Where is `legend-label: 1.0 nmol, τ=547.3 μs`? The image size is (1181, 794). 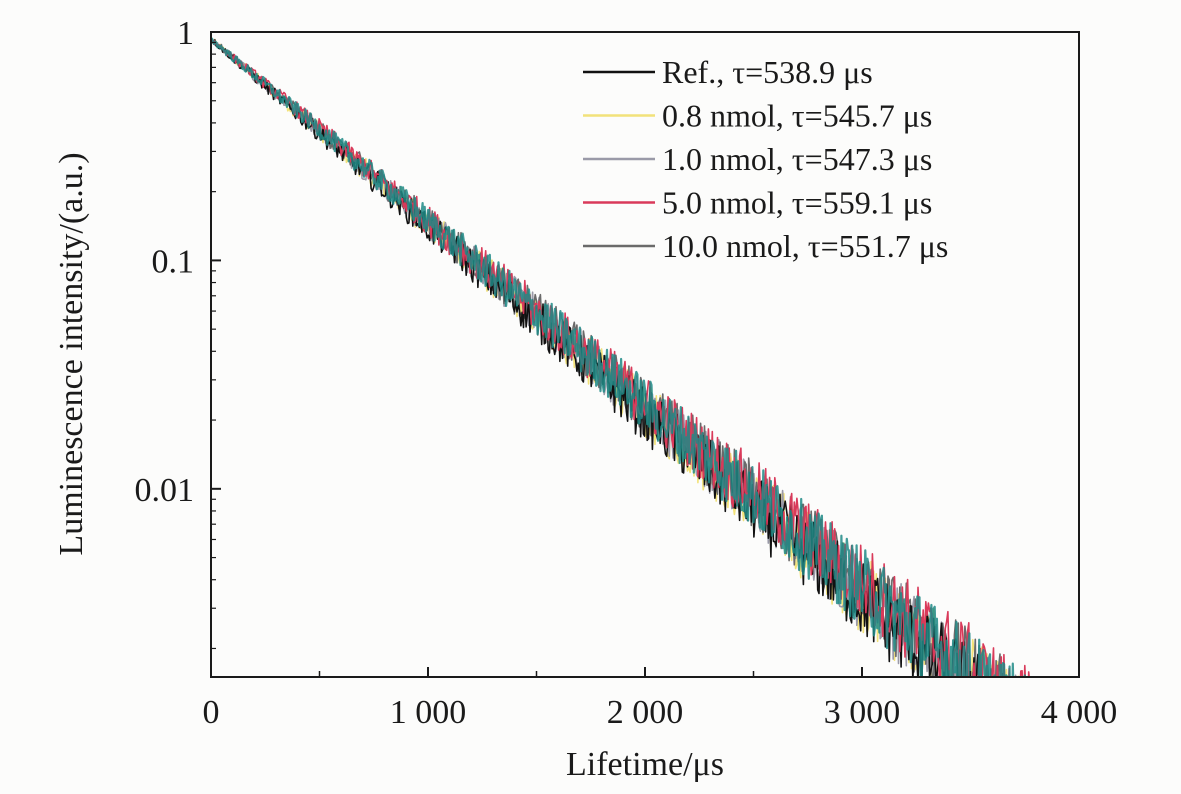
legend-label: 1.0 nmol, τ=547.3 μs is located at coordinates (797, 159).